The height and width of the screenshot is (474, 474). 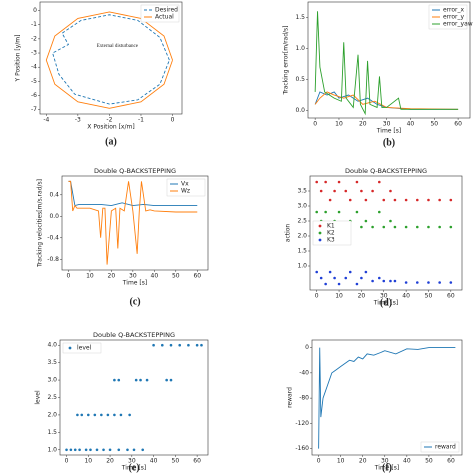 What do you see at coordinates (304, 372) in the screenshot?
I see `y-tick-label: -40` at bounding box center [304, 372].